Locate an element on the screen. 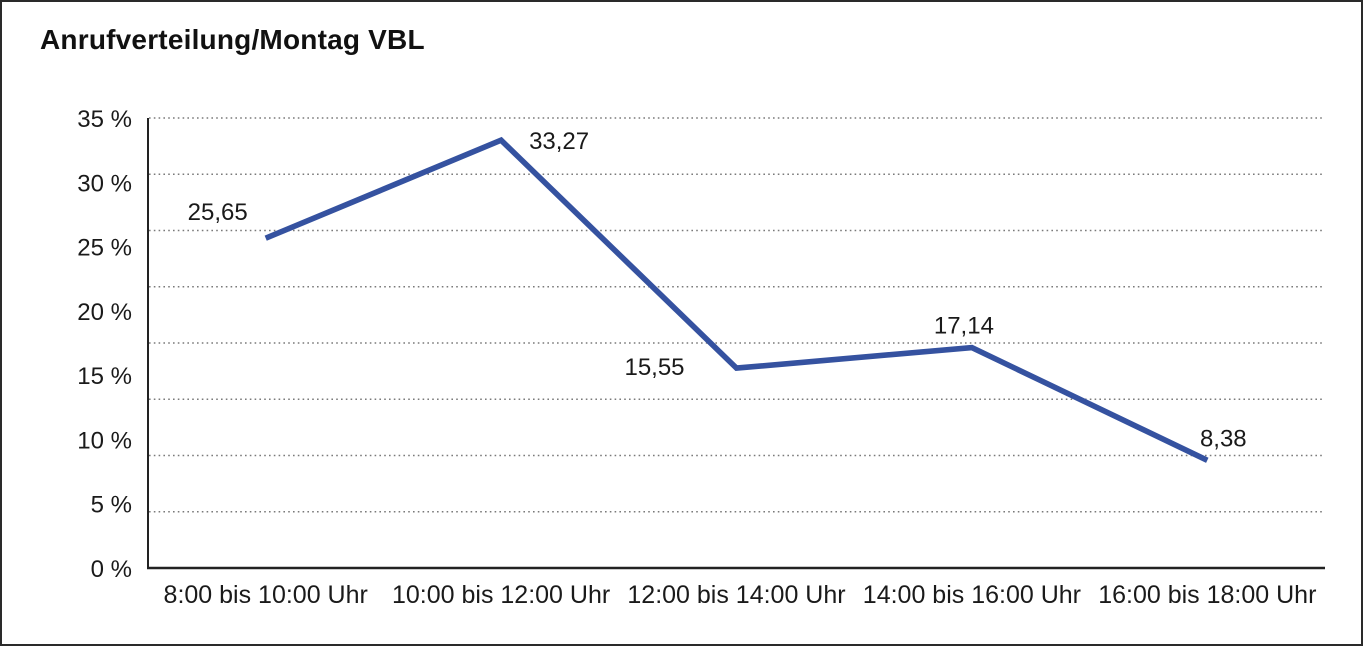  x-axis-label: 12:00 bis 14:00 Uhr is located at coordinates (736, 595).